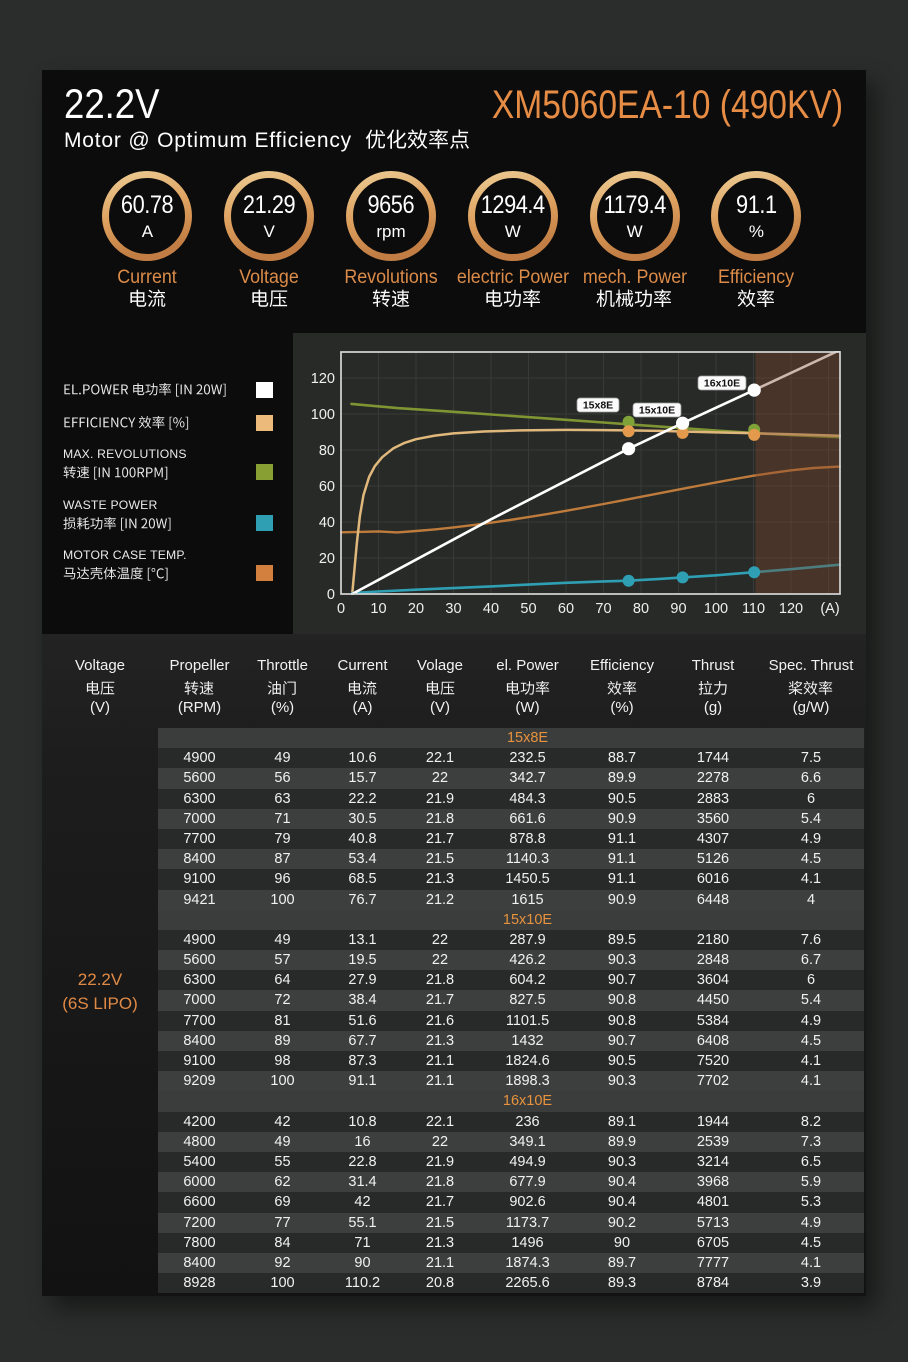 The width and height of the screenshot is (908, 1362). I want to click on svg-text: 110, so click(753, 609).